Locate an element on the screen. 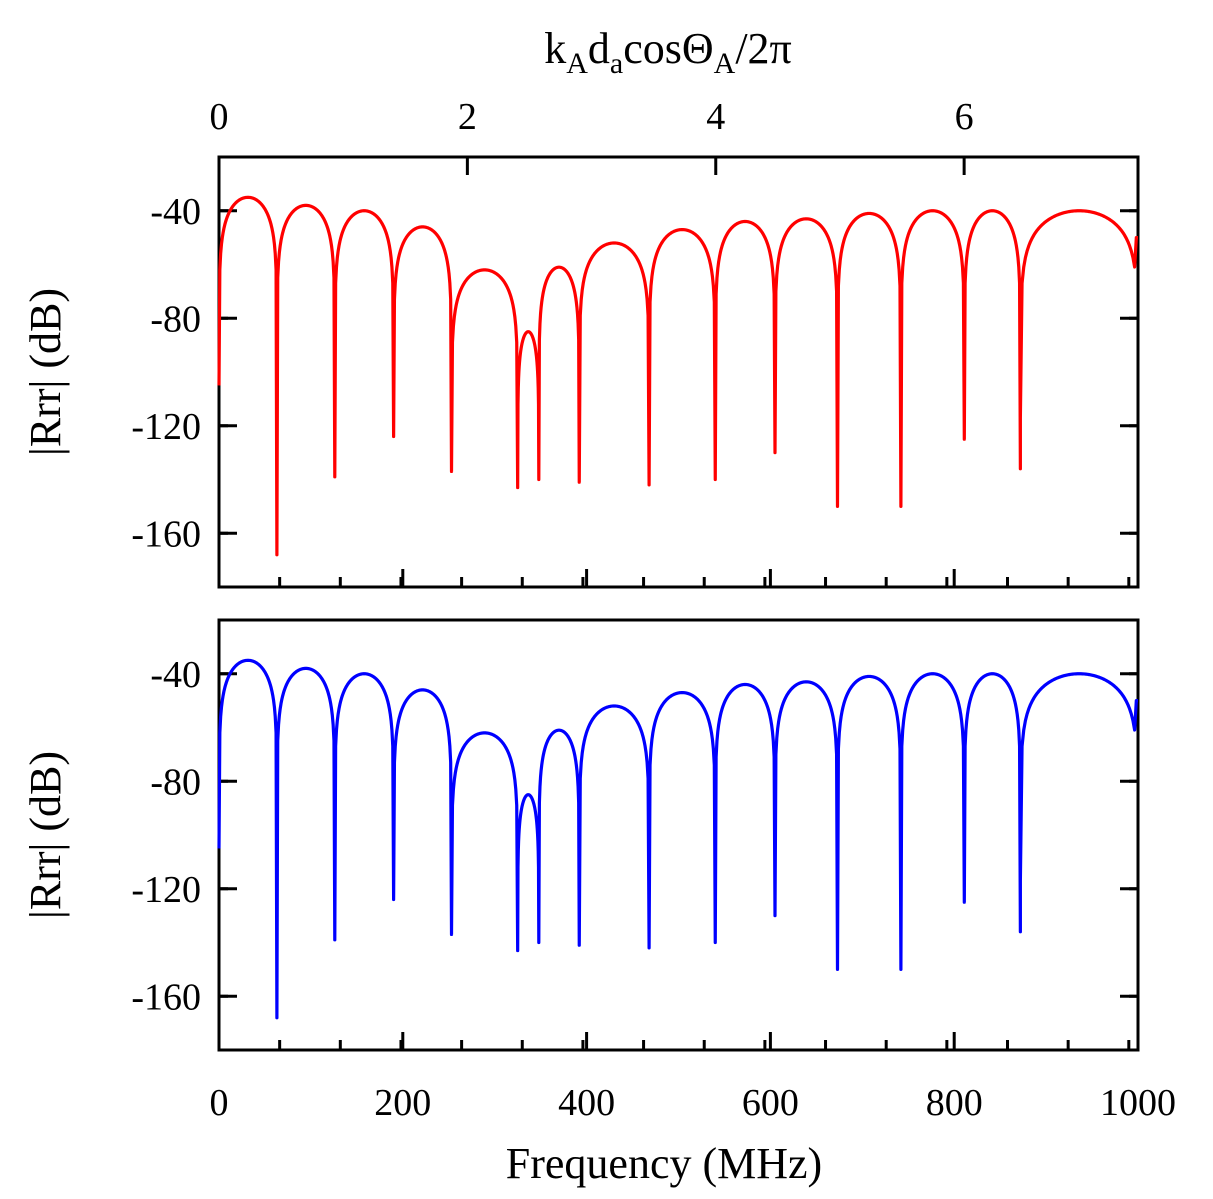  top-axis-tick-label: 4 is located at coordinates (715, 117).